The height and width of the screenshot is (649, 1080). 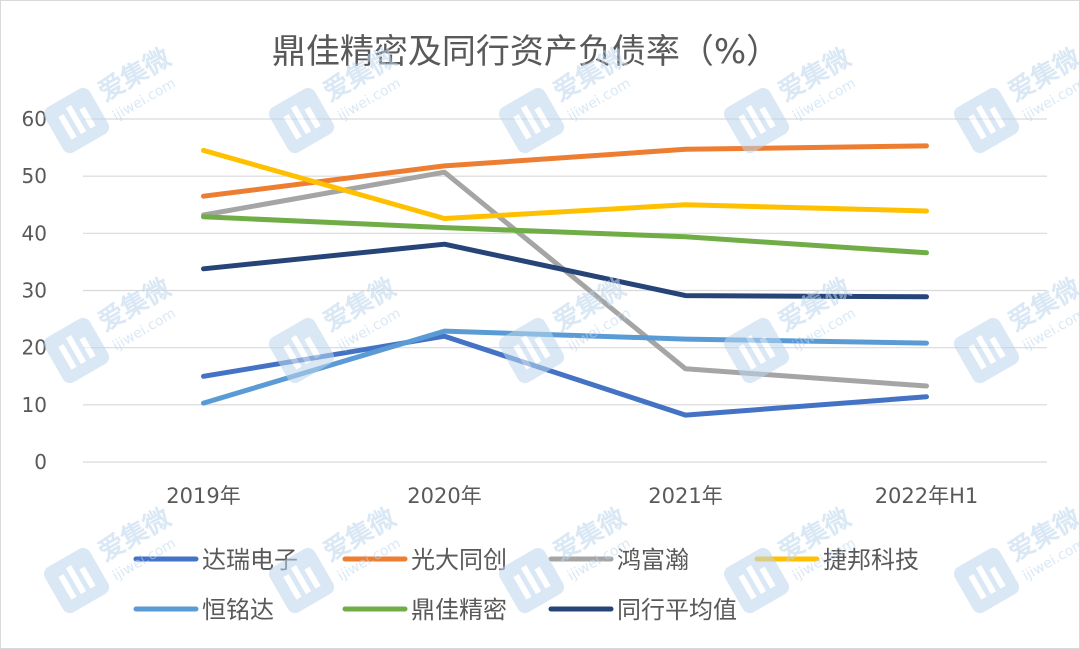 What do you see at coordinates (203, 496) in the screenshot?
I see `x-tick-label: 2019年` at bounding box center [203, 496].